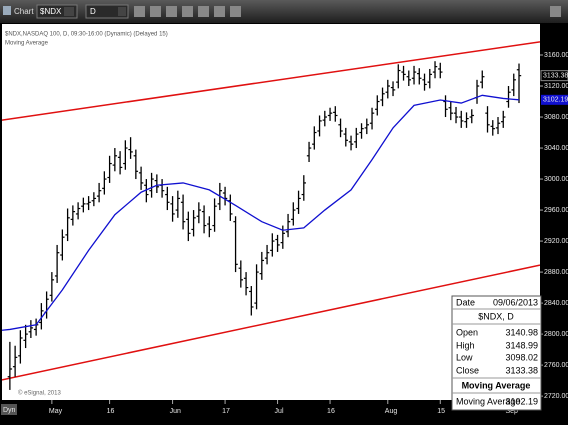 This screenshot has width=568, height=425. What do you see at coordinates (556, 148) in the screenshot?
I see `y-tick-label: 3040.00` at bounding box center [556, 148].